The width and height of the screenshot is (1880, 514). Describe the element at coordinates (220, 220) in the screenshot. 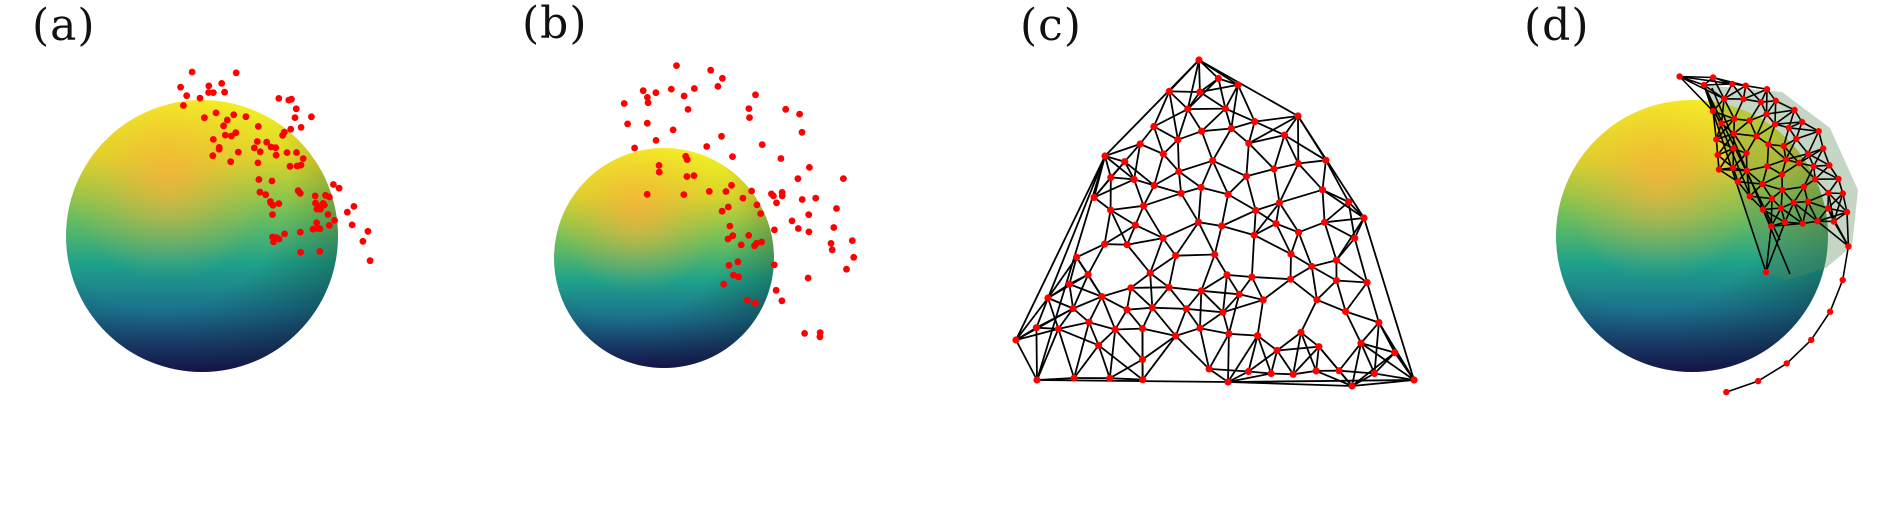

I see `panel-a` at that location.